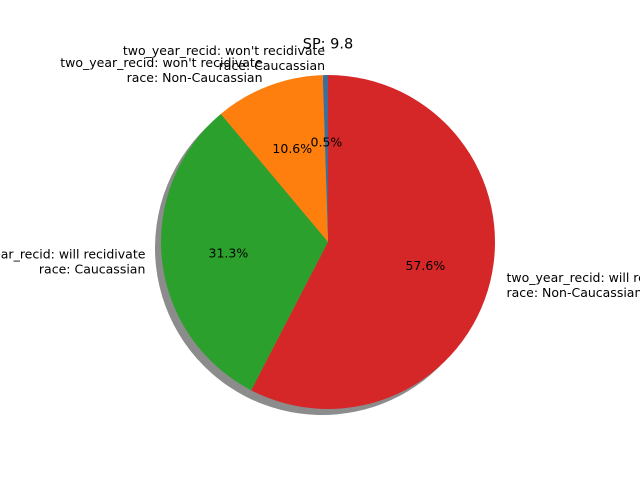  I want to click on slice-percent-label: 57.6%, so click(425, 265).